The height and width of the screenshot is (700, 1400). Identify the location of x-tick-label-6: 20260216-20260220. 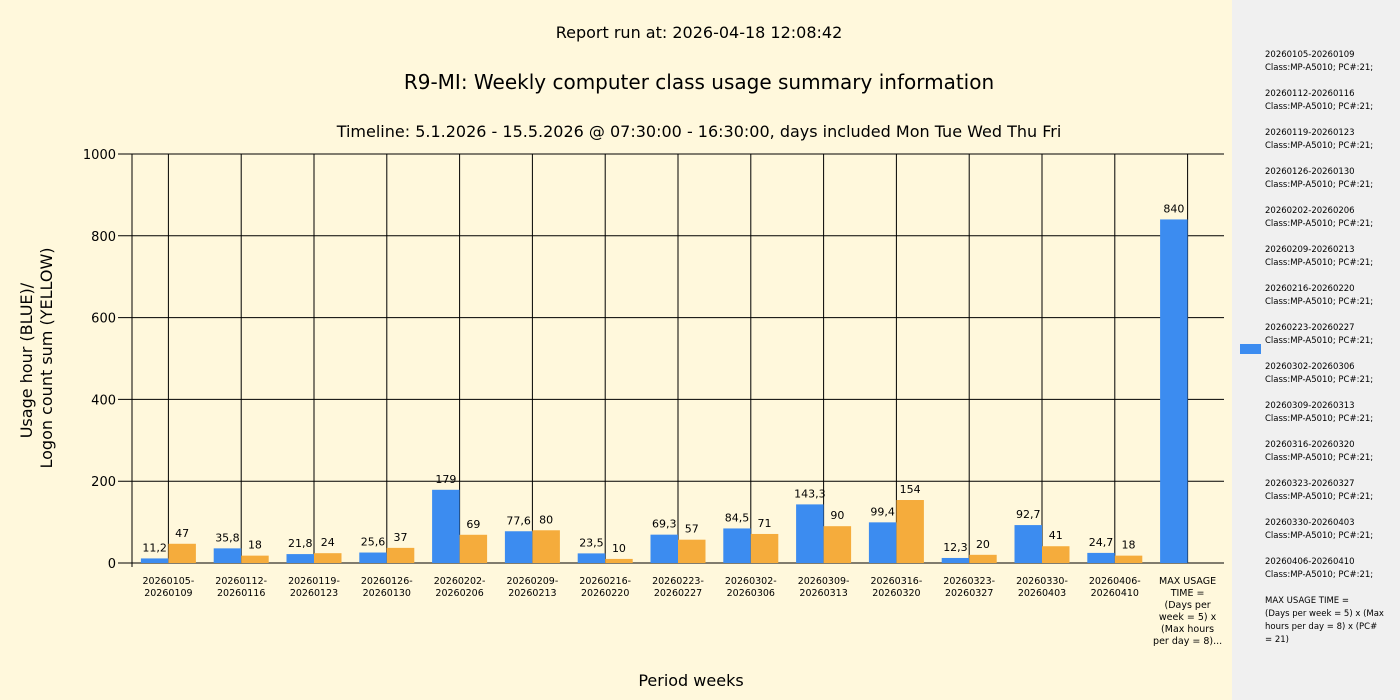
(605, 587).